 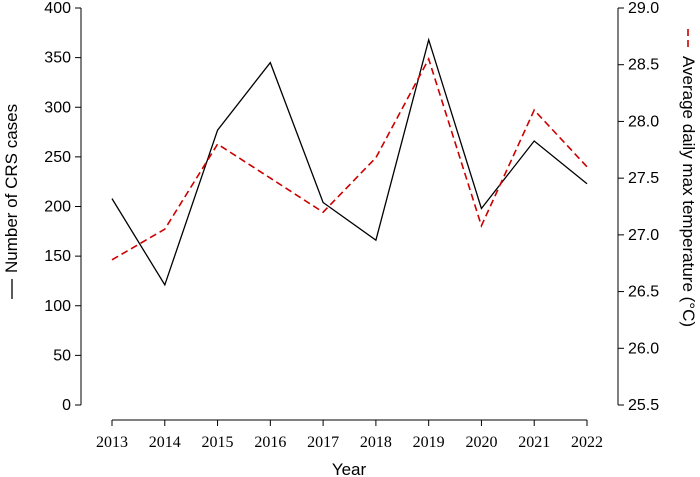 I want to click on right-tick-label: 25.5, so click(x=643, y=405).